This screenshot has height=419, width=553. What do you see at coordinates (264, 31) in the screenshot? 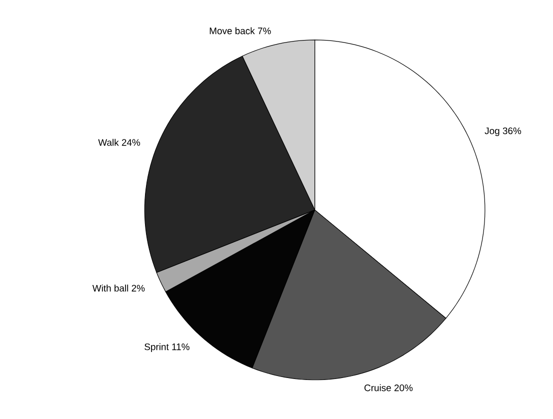
I see `data-label: 7%` at bounding box center [264, 31].